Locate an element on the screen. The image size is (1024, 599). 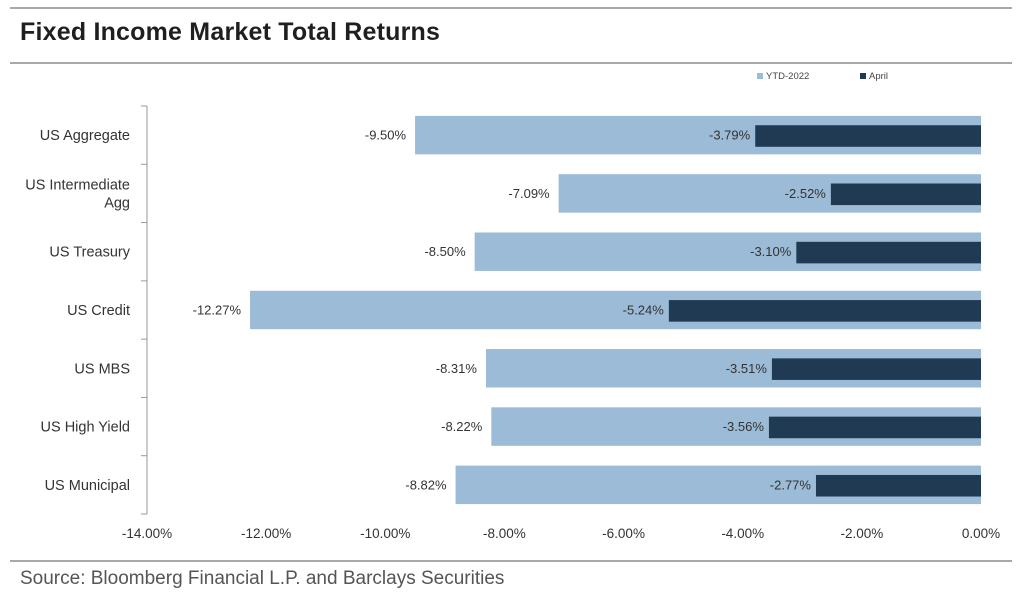
category-label: US Credit is located at coordinates (98, 311).